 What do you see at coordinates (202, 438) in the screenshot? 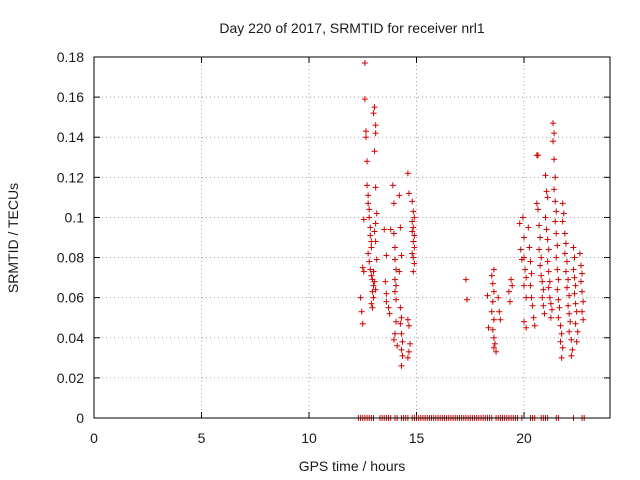
I see `x-tick-label: 5` at bounding box center [202, 438].